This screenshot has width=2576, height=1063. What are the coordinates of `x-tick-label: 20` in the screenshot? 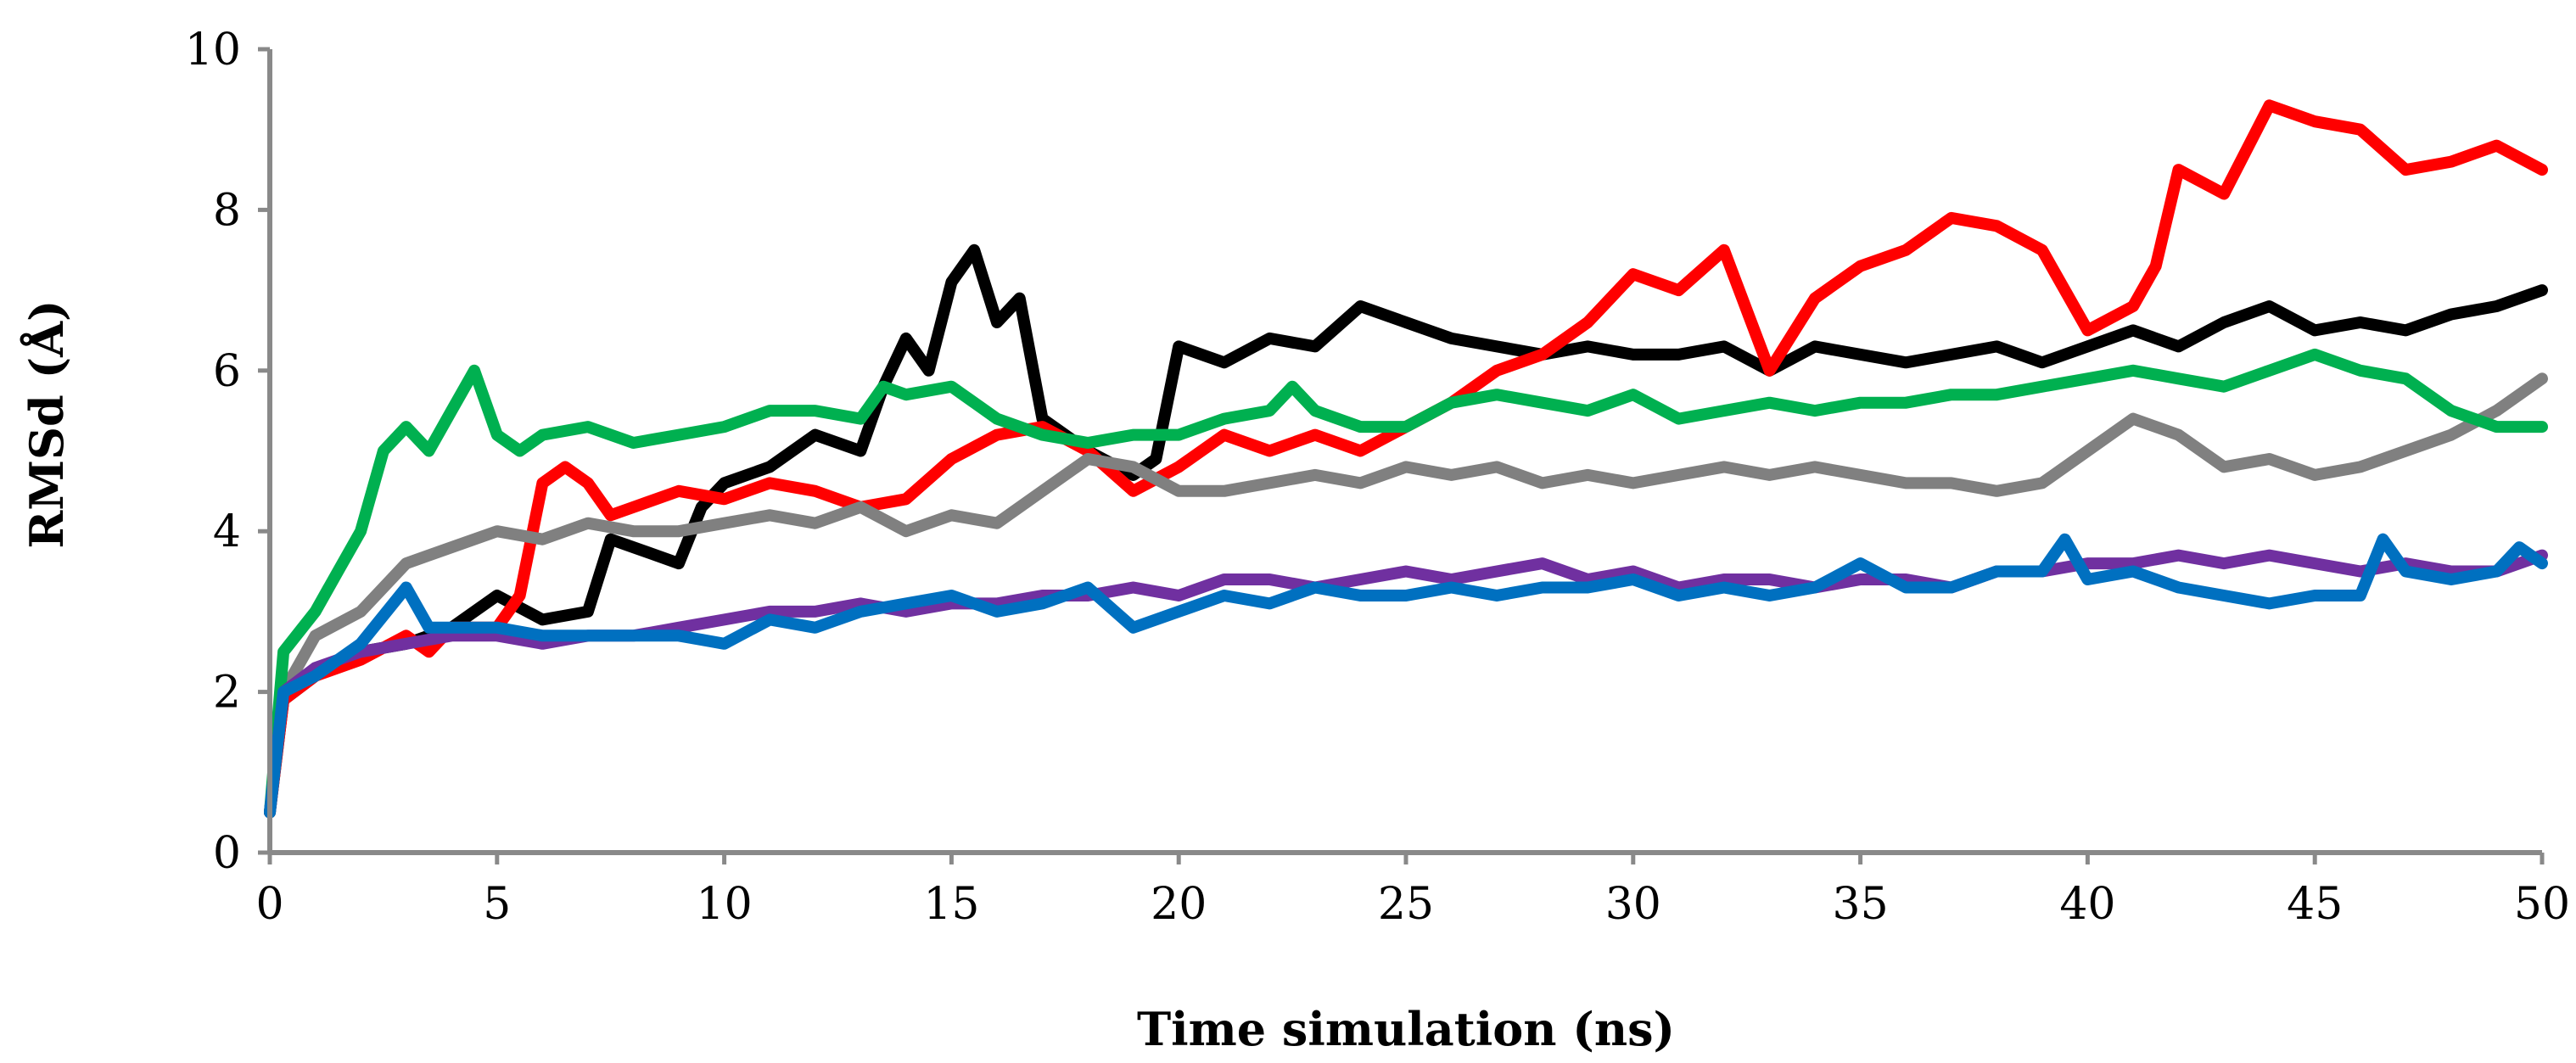 It's located at (1179, 904).